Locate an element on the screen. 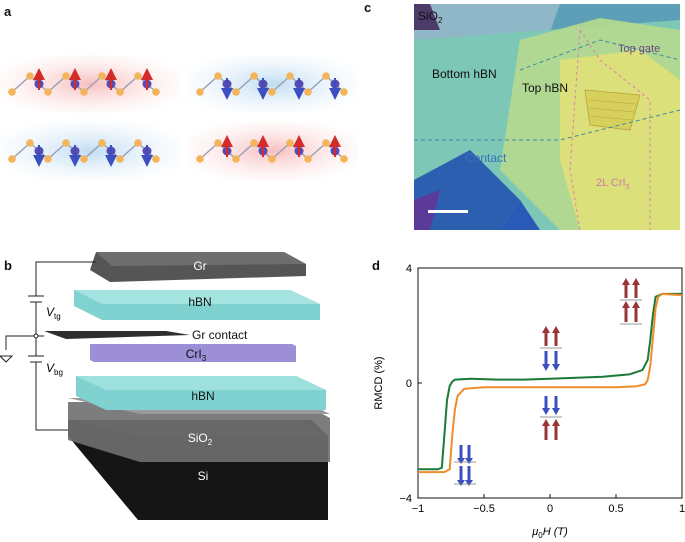 This screenshot has height=542, width=685. spin-icon-up-down is located at coordinates (551, 348).